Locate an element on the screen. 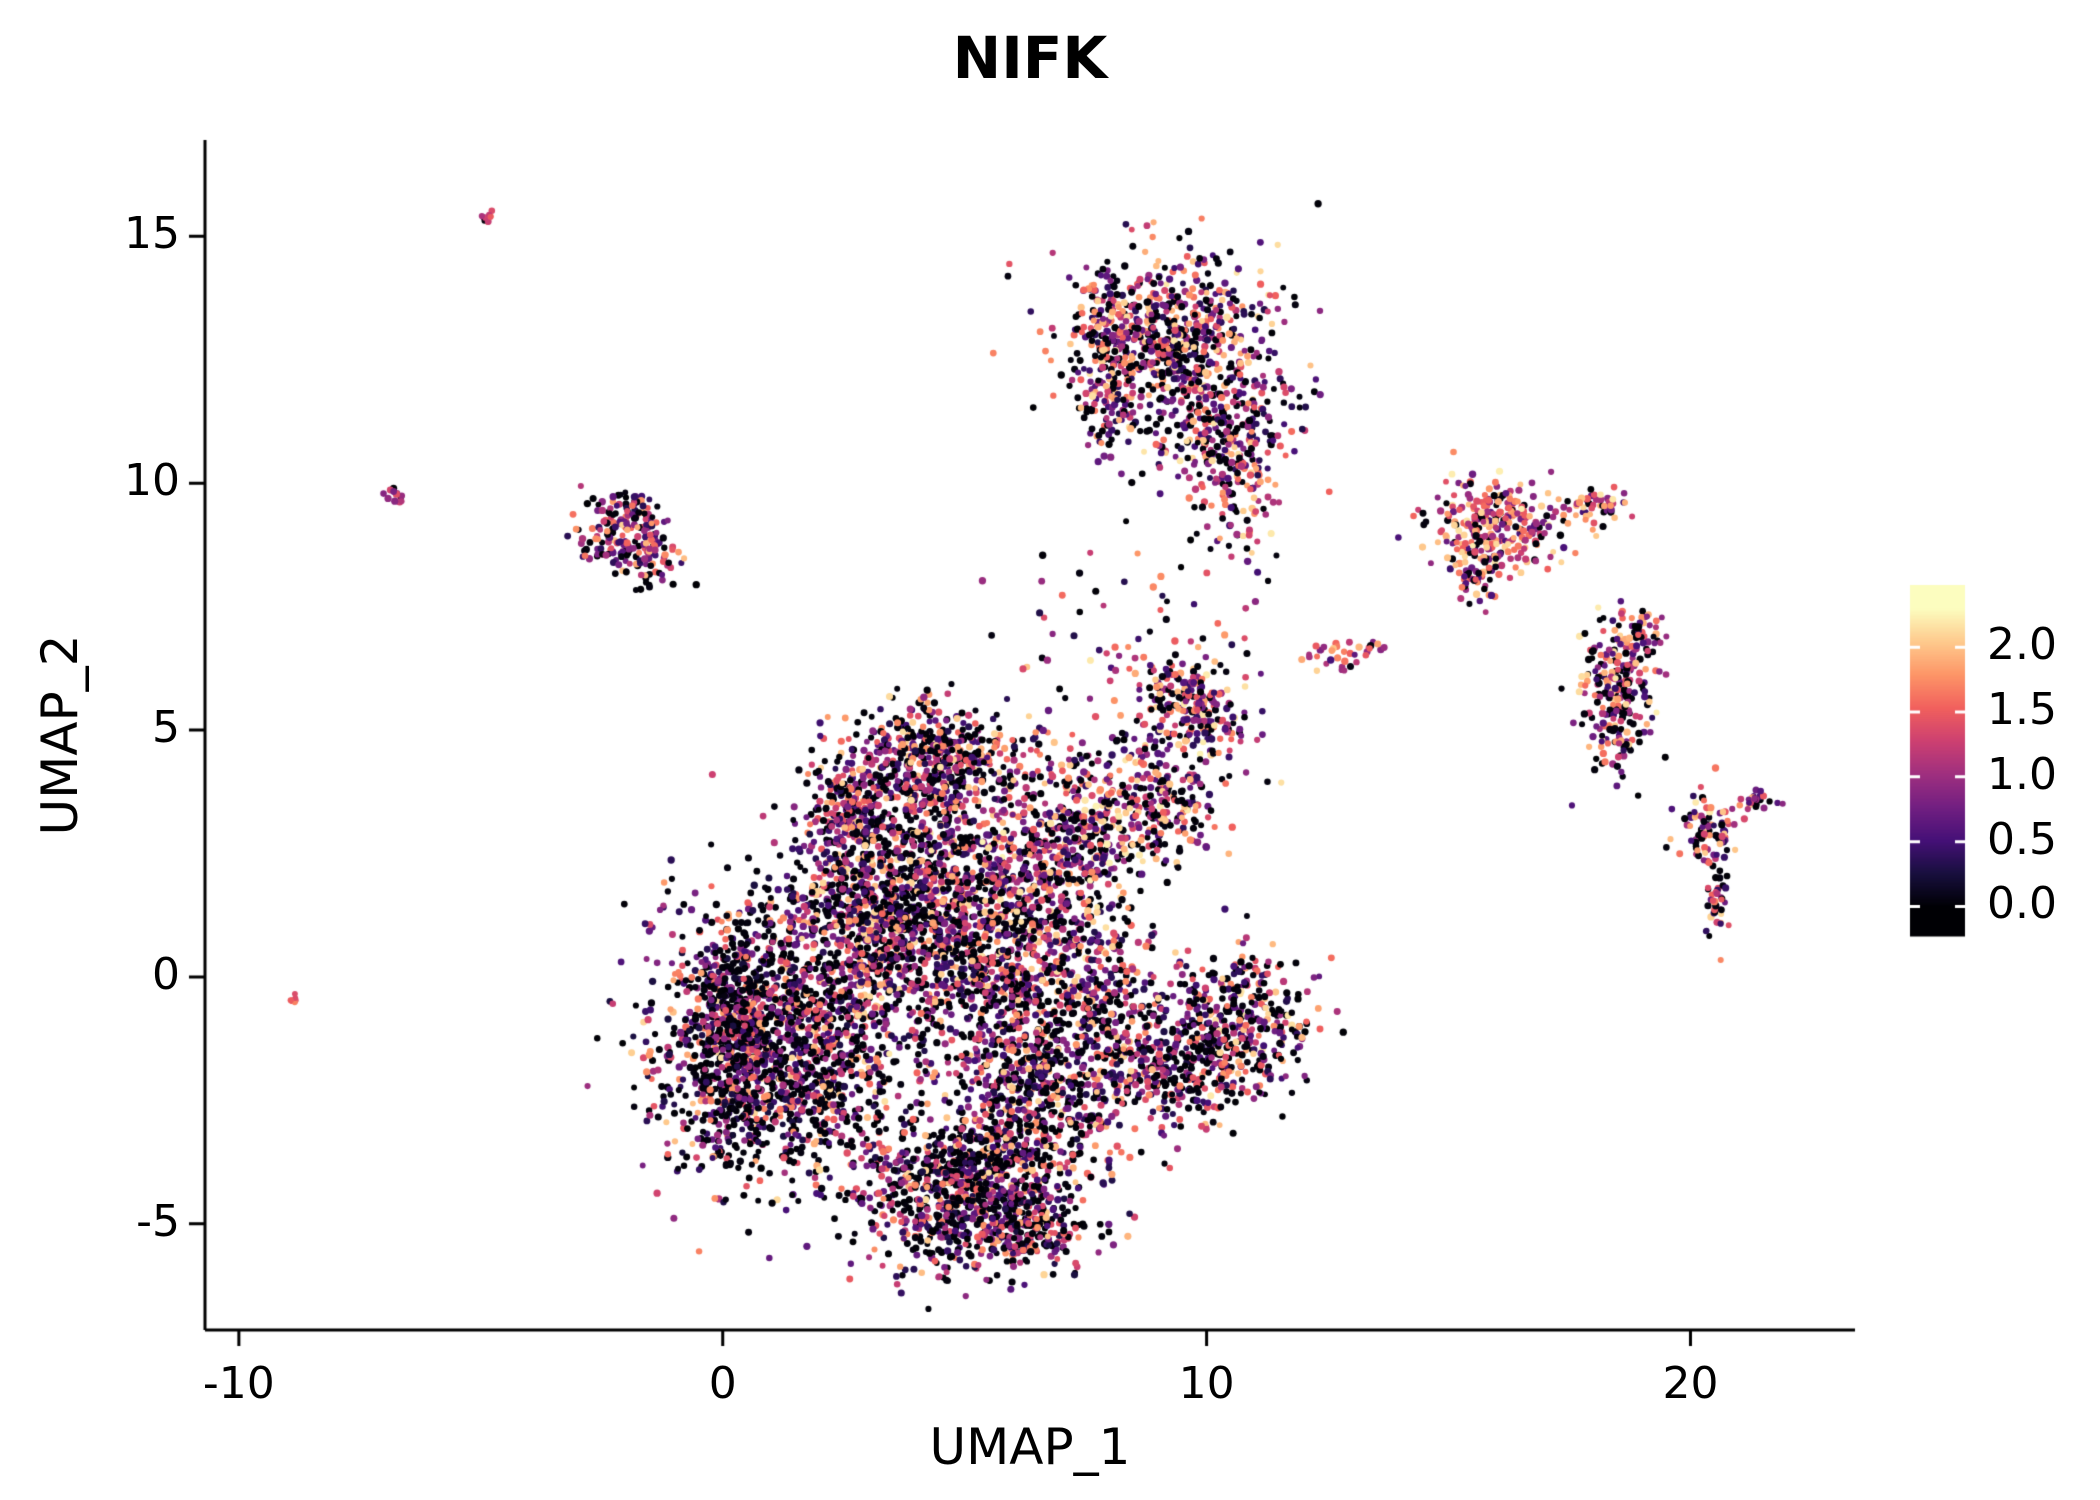 The width and height of the screenshot is (2100, 1500). x-tick-label: -10 is located at coordinates (238, 1383).